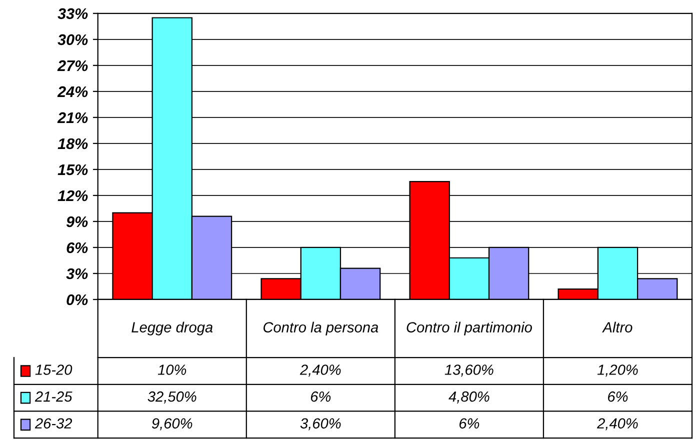 This screenshot has height=447, width=699. I want to click on y-tick-label: 12%, so click(73, 196).